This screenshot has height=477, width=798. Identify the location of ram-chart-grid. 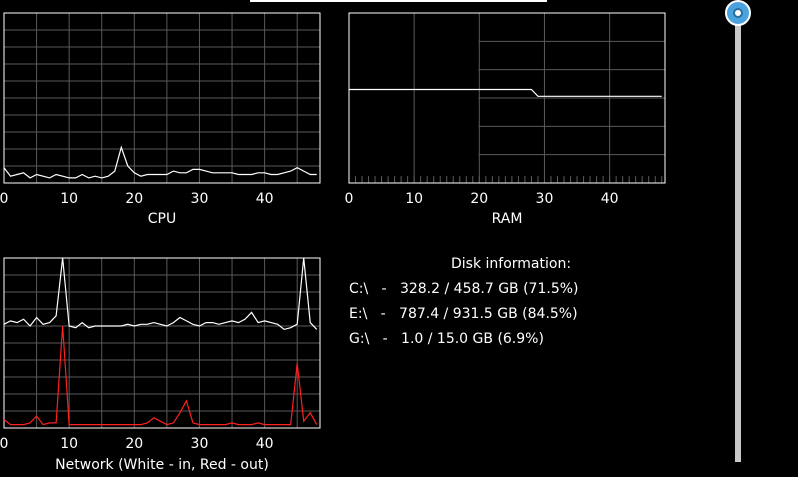
(510, 98).